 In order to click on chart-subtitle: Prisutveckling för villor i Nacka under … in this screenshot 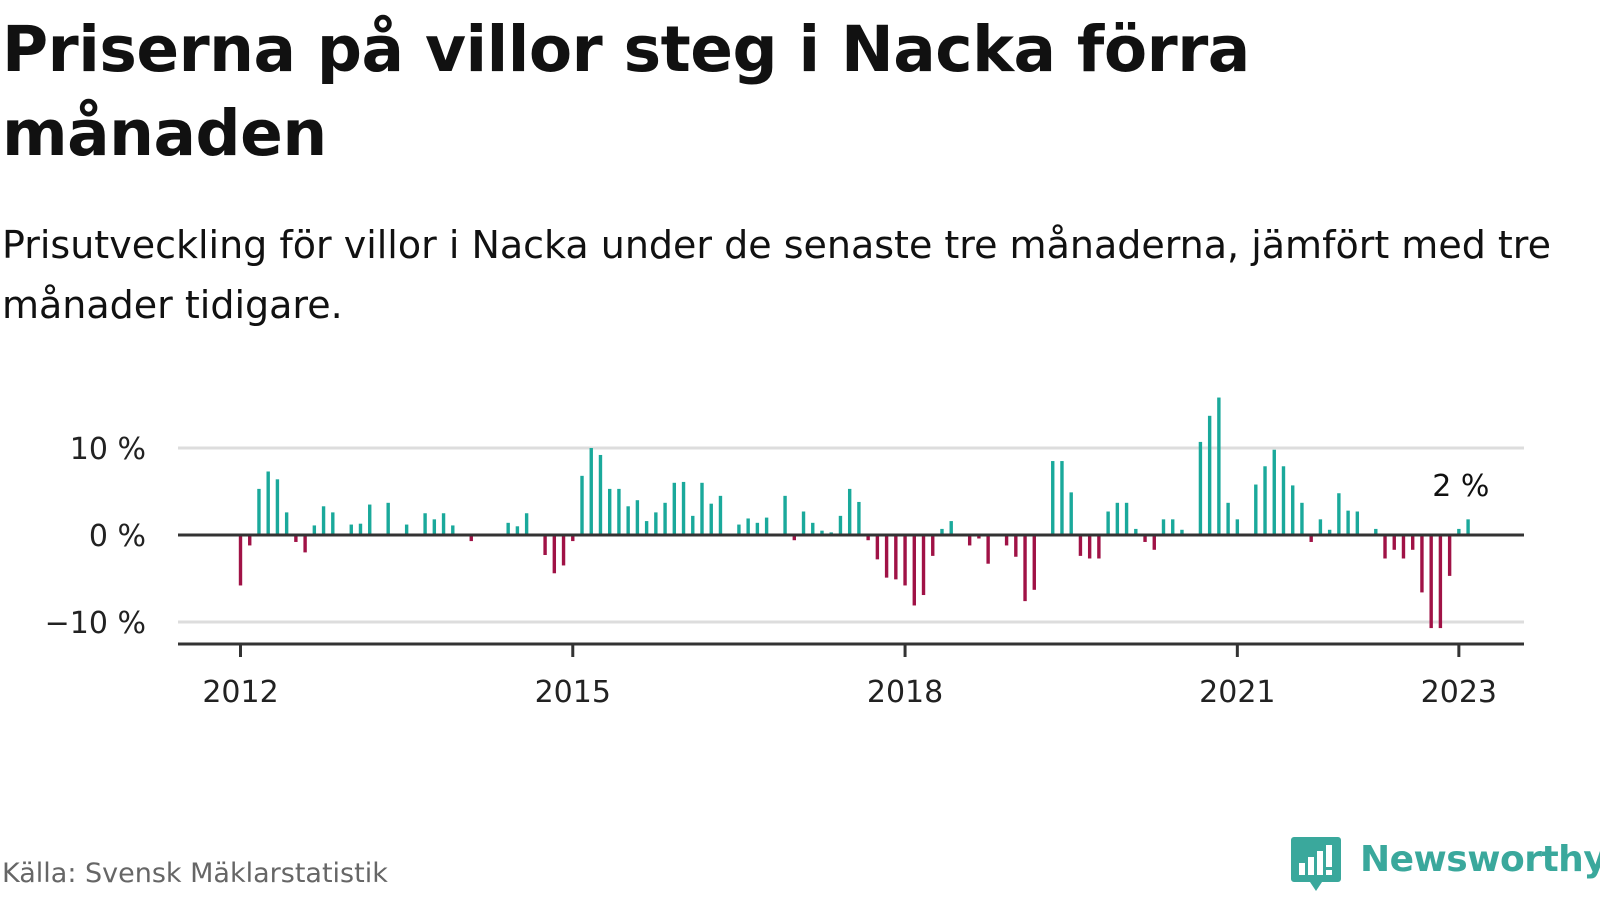, I will do `click(776, 275)`.